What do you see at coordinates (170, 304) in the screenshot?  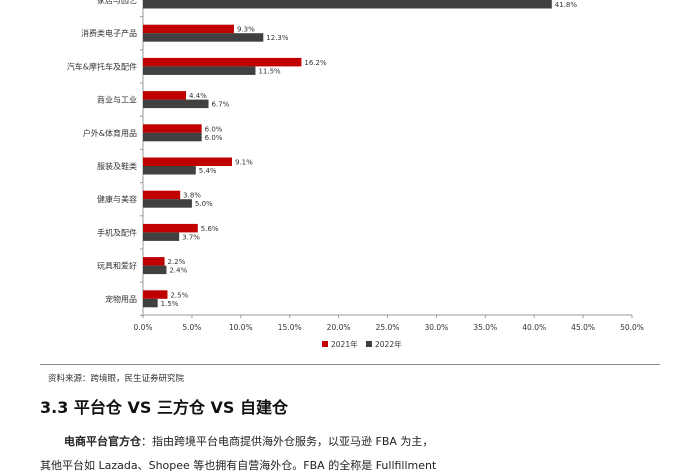 I see `data-label: 1.5%` at bounding box center [170, 304].